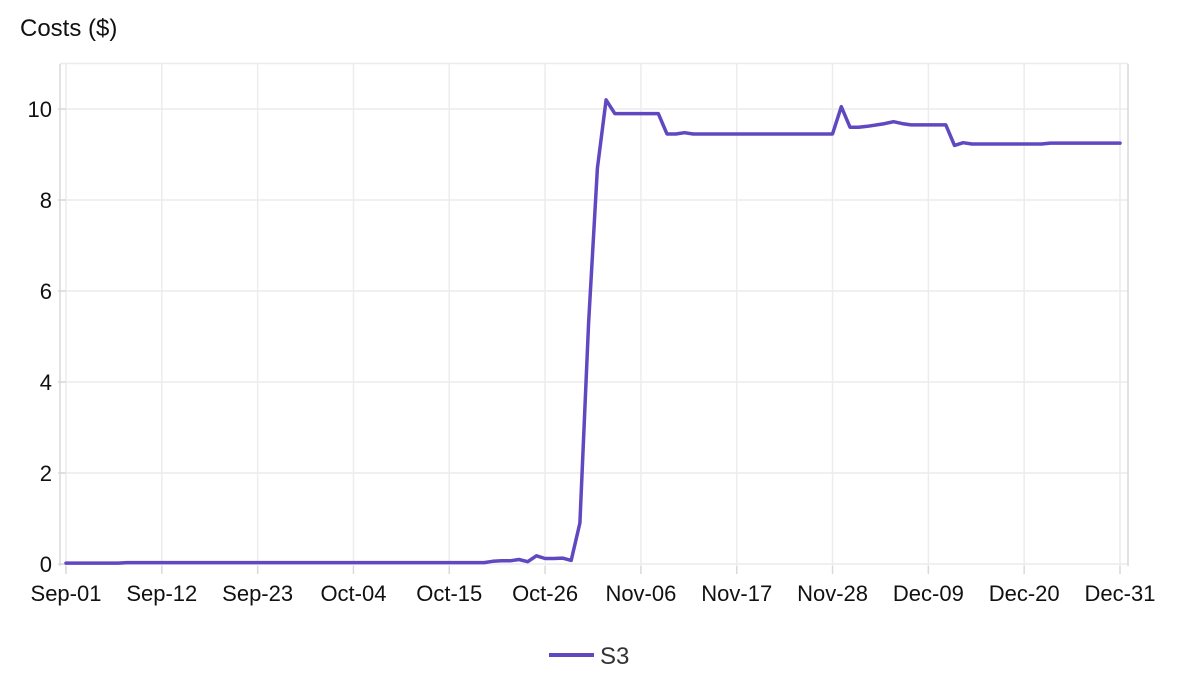 This screenshot has height=694, width=1180. I want to click on y-tick-label: 0, so click(46, 564).